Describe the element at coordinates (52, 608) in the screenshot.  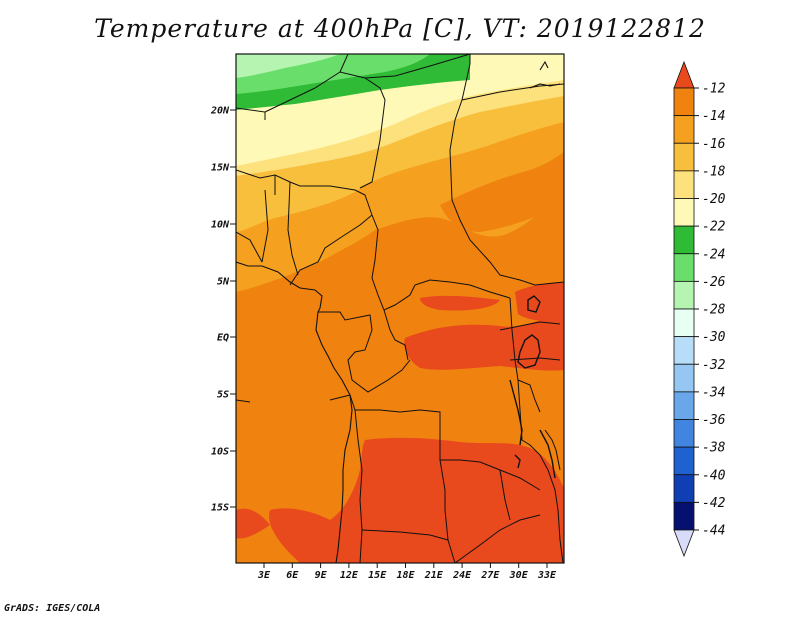
I see `grads-credit: GrADS: IGES/COLA` at that location.